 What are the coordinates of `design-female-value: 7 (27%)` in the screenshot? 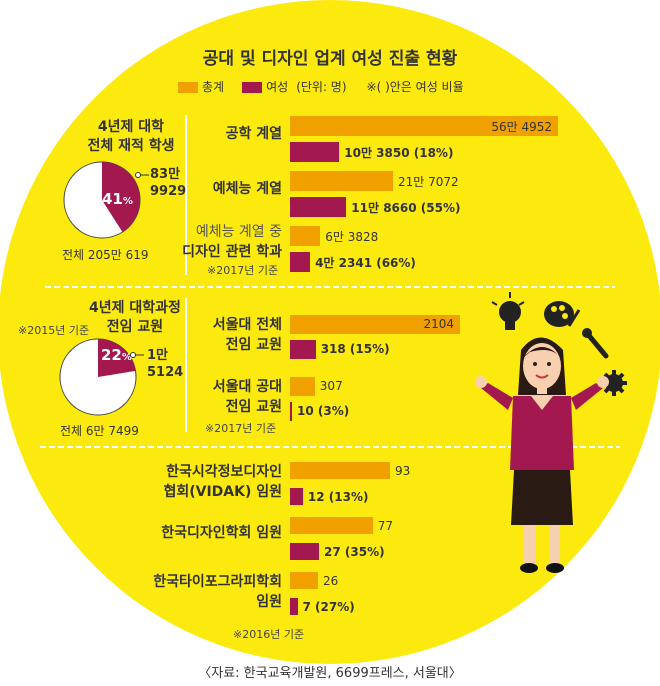 It's located at (328, 607).